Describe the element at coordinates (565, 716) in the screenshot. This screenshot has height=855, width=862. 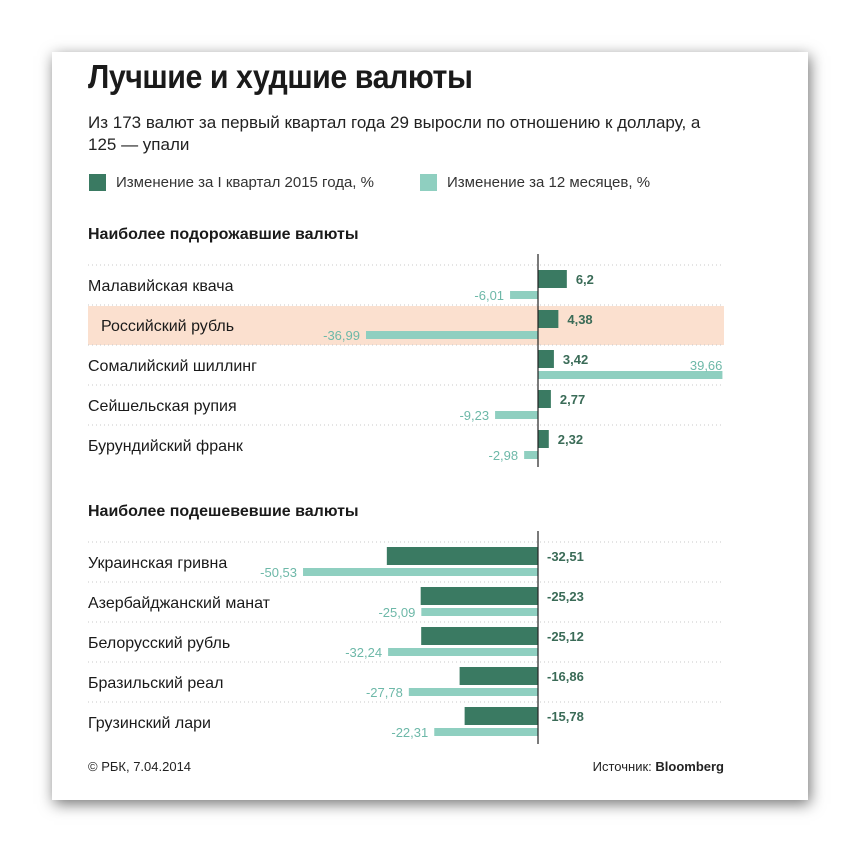
I see `value-label-q1: -15,78` at that location.